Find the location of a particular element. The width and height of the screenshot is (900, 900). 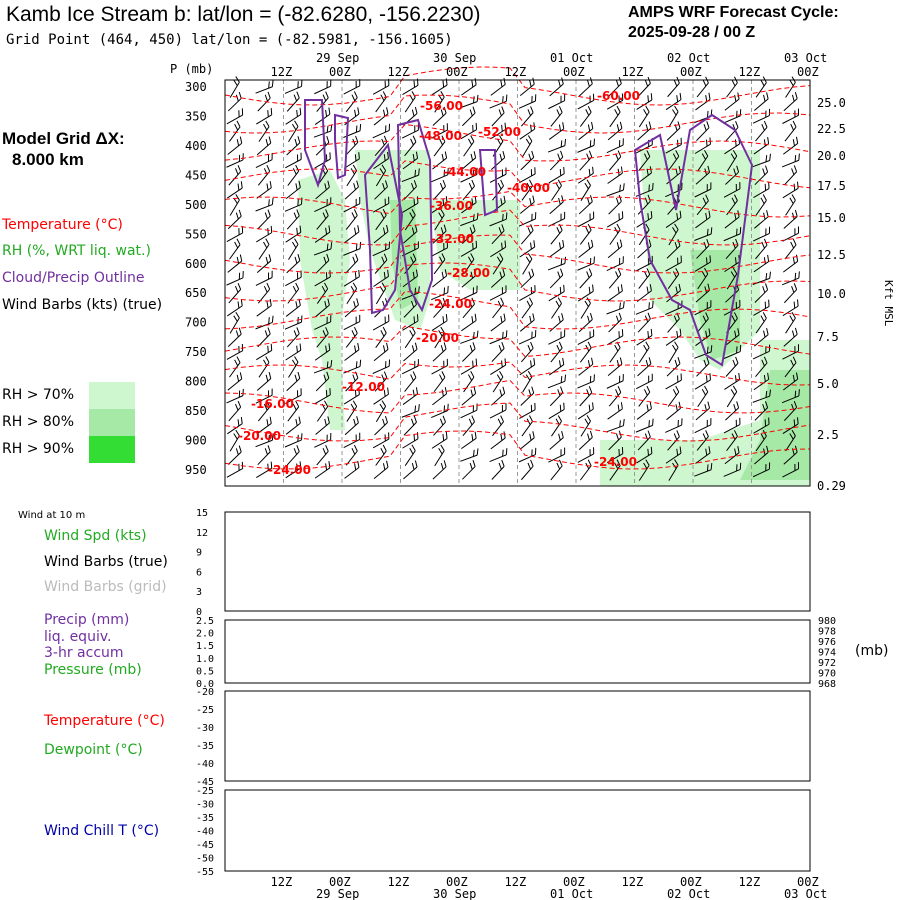

temperature-contour-label: -40.00 is located at coordinates (528, 188).